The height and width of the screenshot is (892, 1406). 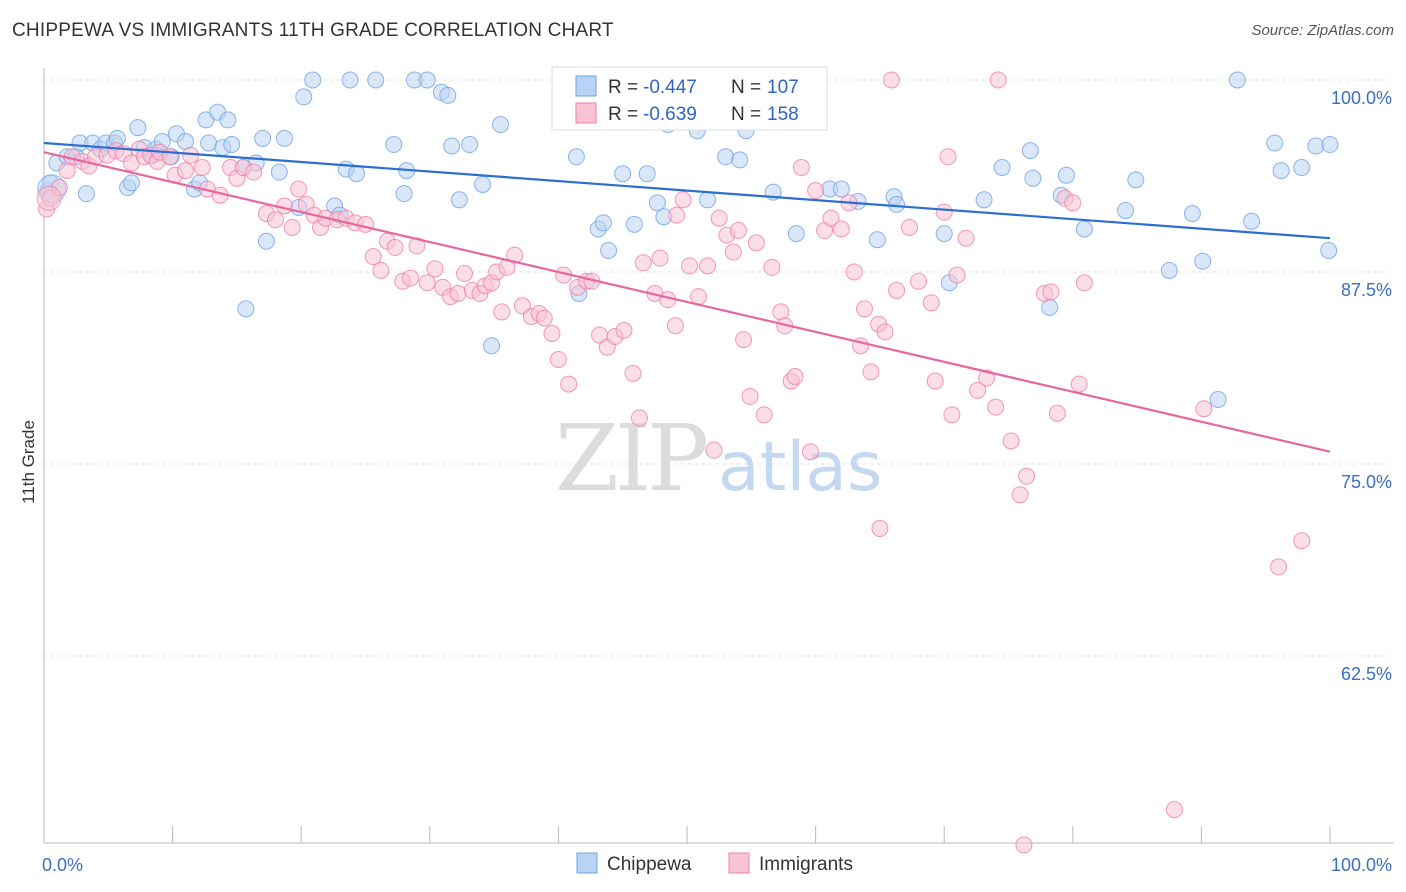 What do you see at coordinates (1322, 30) in the screenshot?
I see `chart-source: Source: ZipAtlas.com` at bounding box center [1322, 30].